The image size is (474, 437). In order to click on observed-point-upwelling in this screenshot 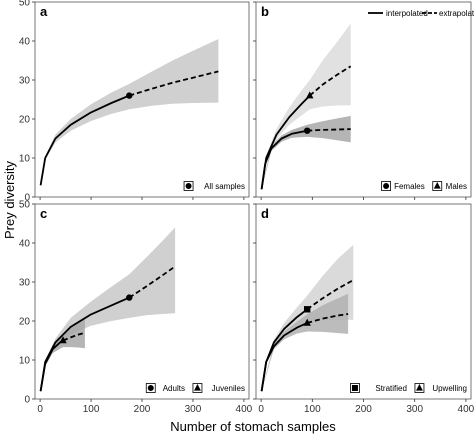, I will do `click(307, 322)`.